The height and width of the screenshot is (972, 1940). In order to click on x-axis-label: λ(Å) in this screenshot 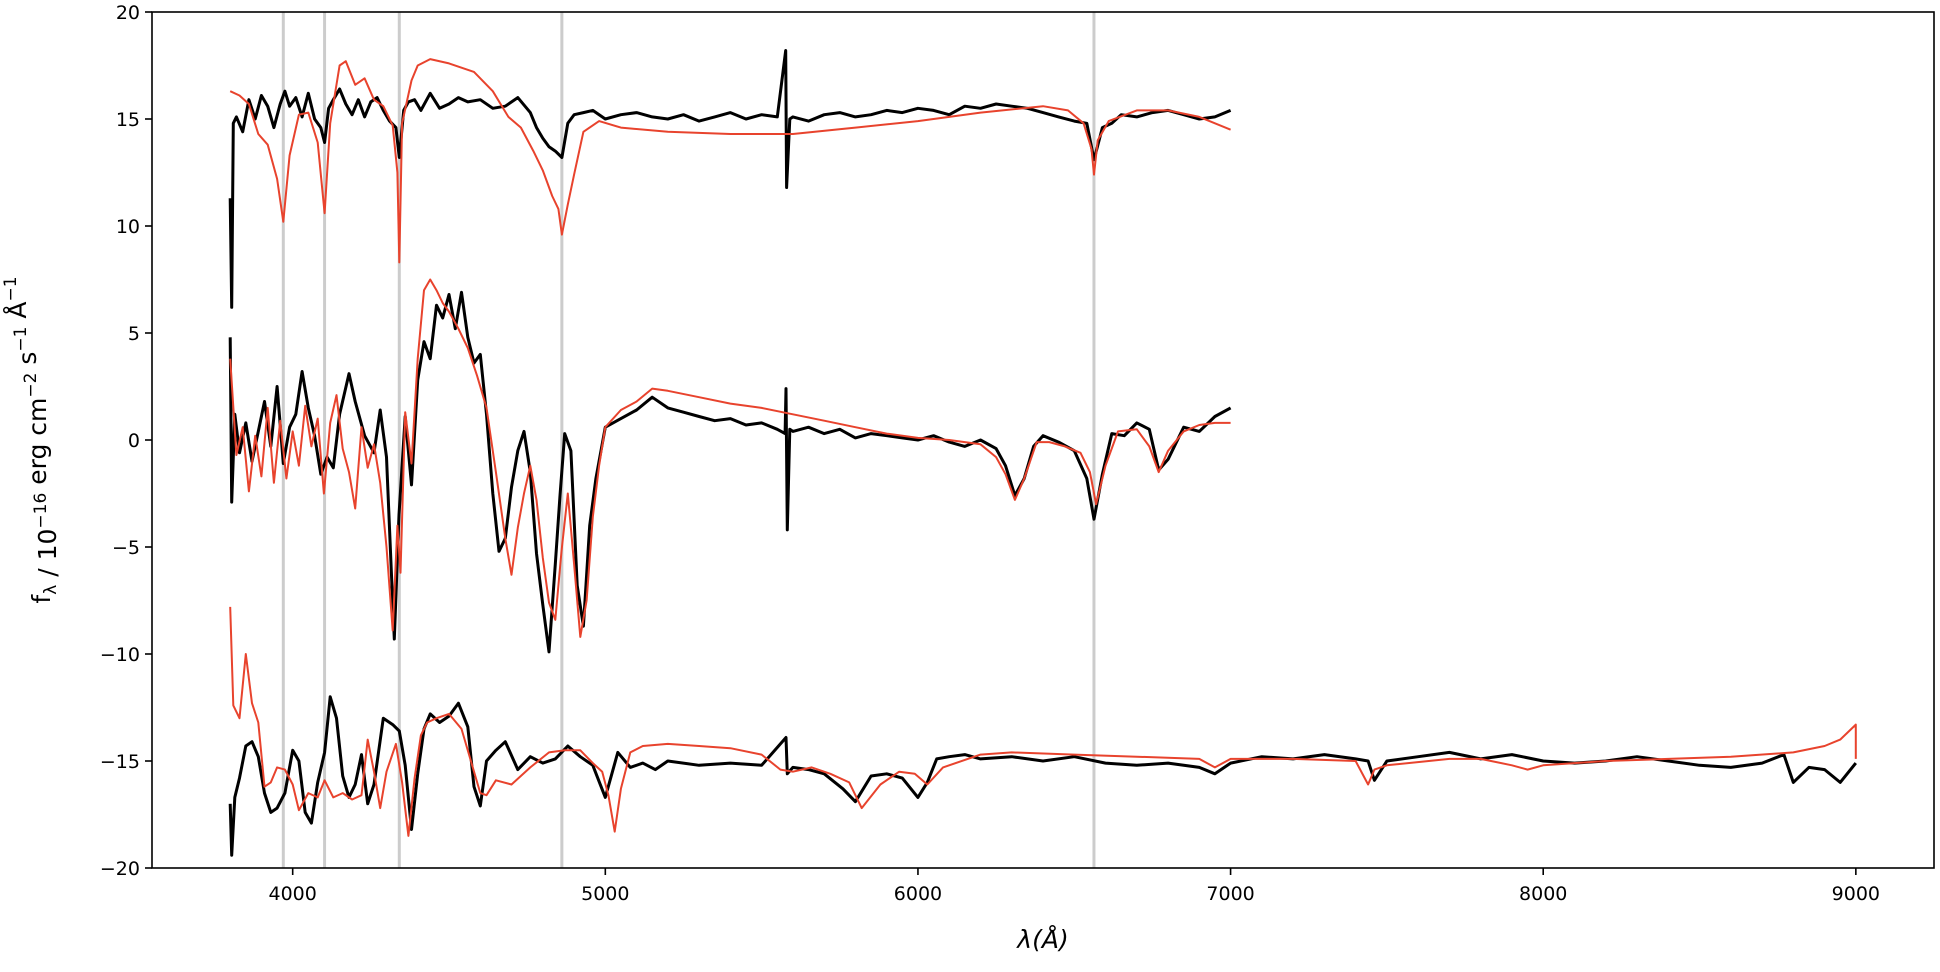, I will do `click(1041, 939)`.